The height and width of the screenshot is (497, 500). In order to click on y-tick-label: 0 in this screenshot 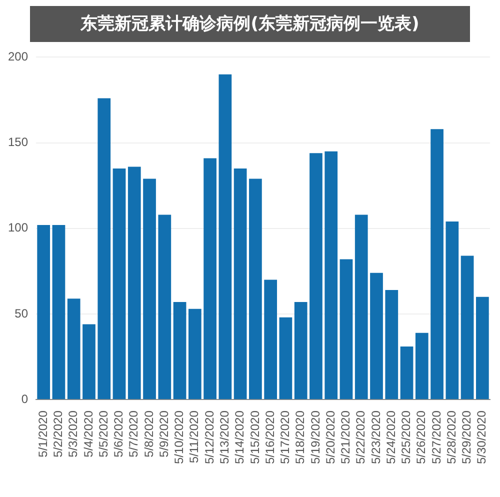, I will do `click(24, 399)`.